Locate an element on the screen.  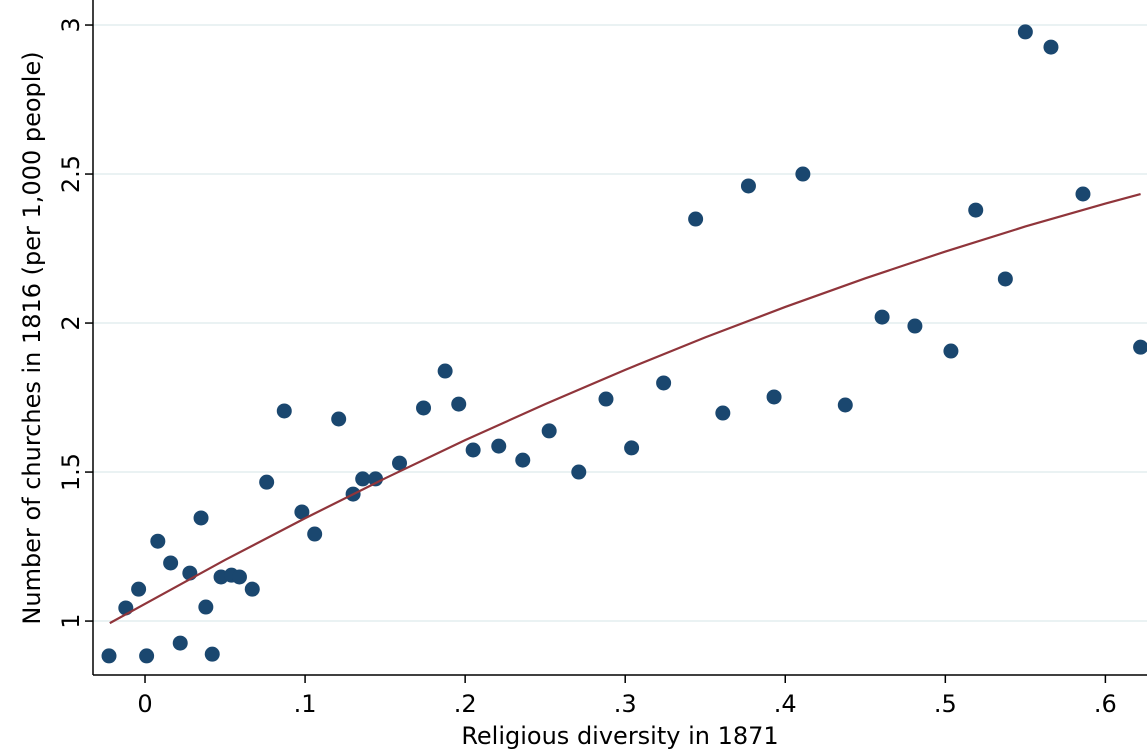
x-tick-label: .4 is located at coordinates (785, 704).